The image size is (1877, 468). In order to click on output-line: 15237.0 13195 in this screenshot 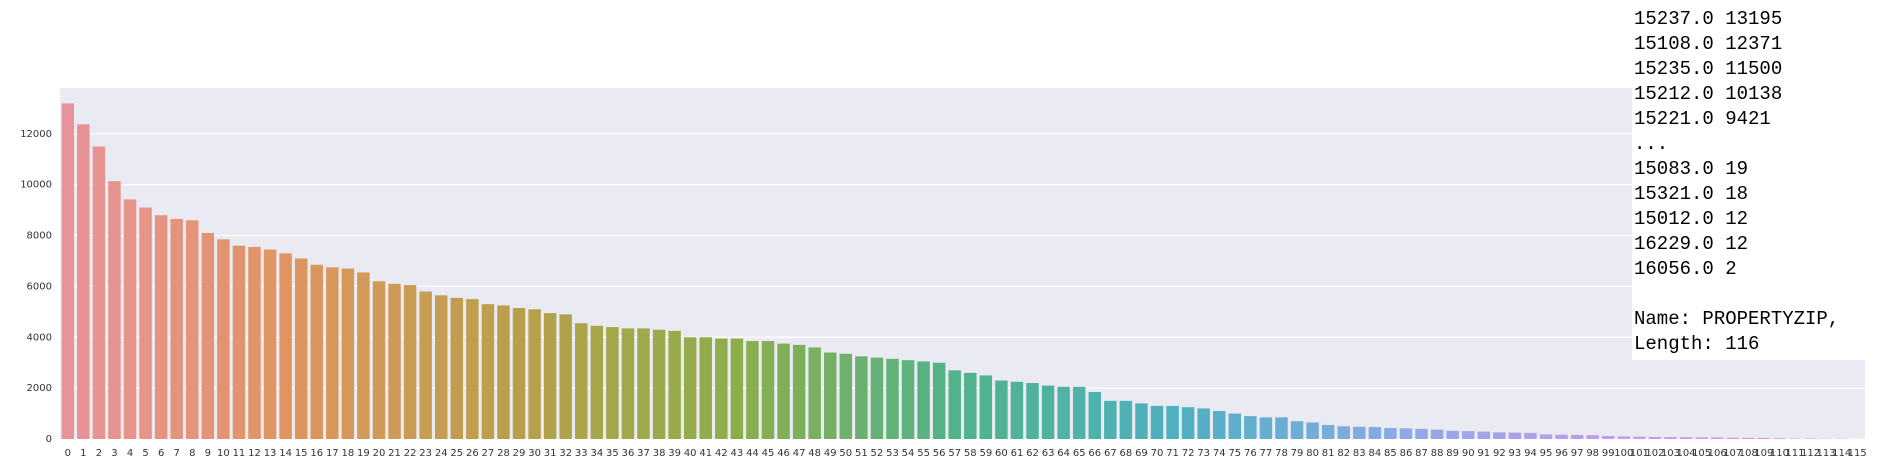, I will do `click(1708, 19)`.